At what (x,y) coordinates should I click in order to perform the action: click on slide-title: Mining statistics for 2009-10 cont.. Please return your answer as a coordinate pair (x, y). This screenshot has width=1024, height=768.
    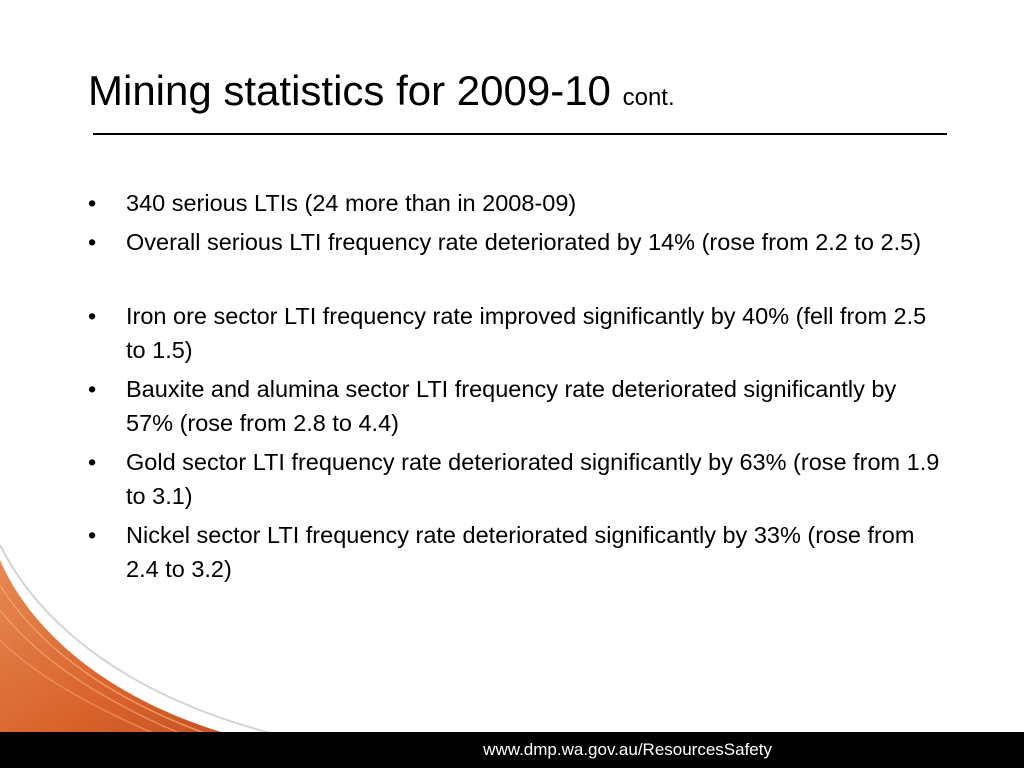
    Looking at the image, I should click on (381, 91).